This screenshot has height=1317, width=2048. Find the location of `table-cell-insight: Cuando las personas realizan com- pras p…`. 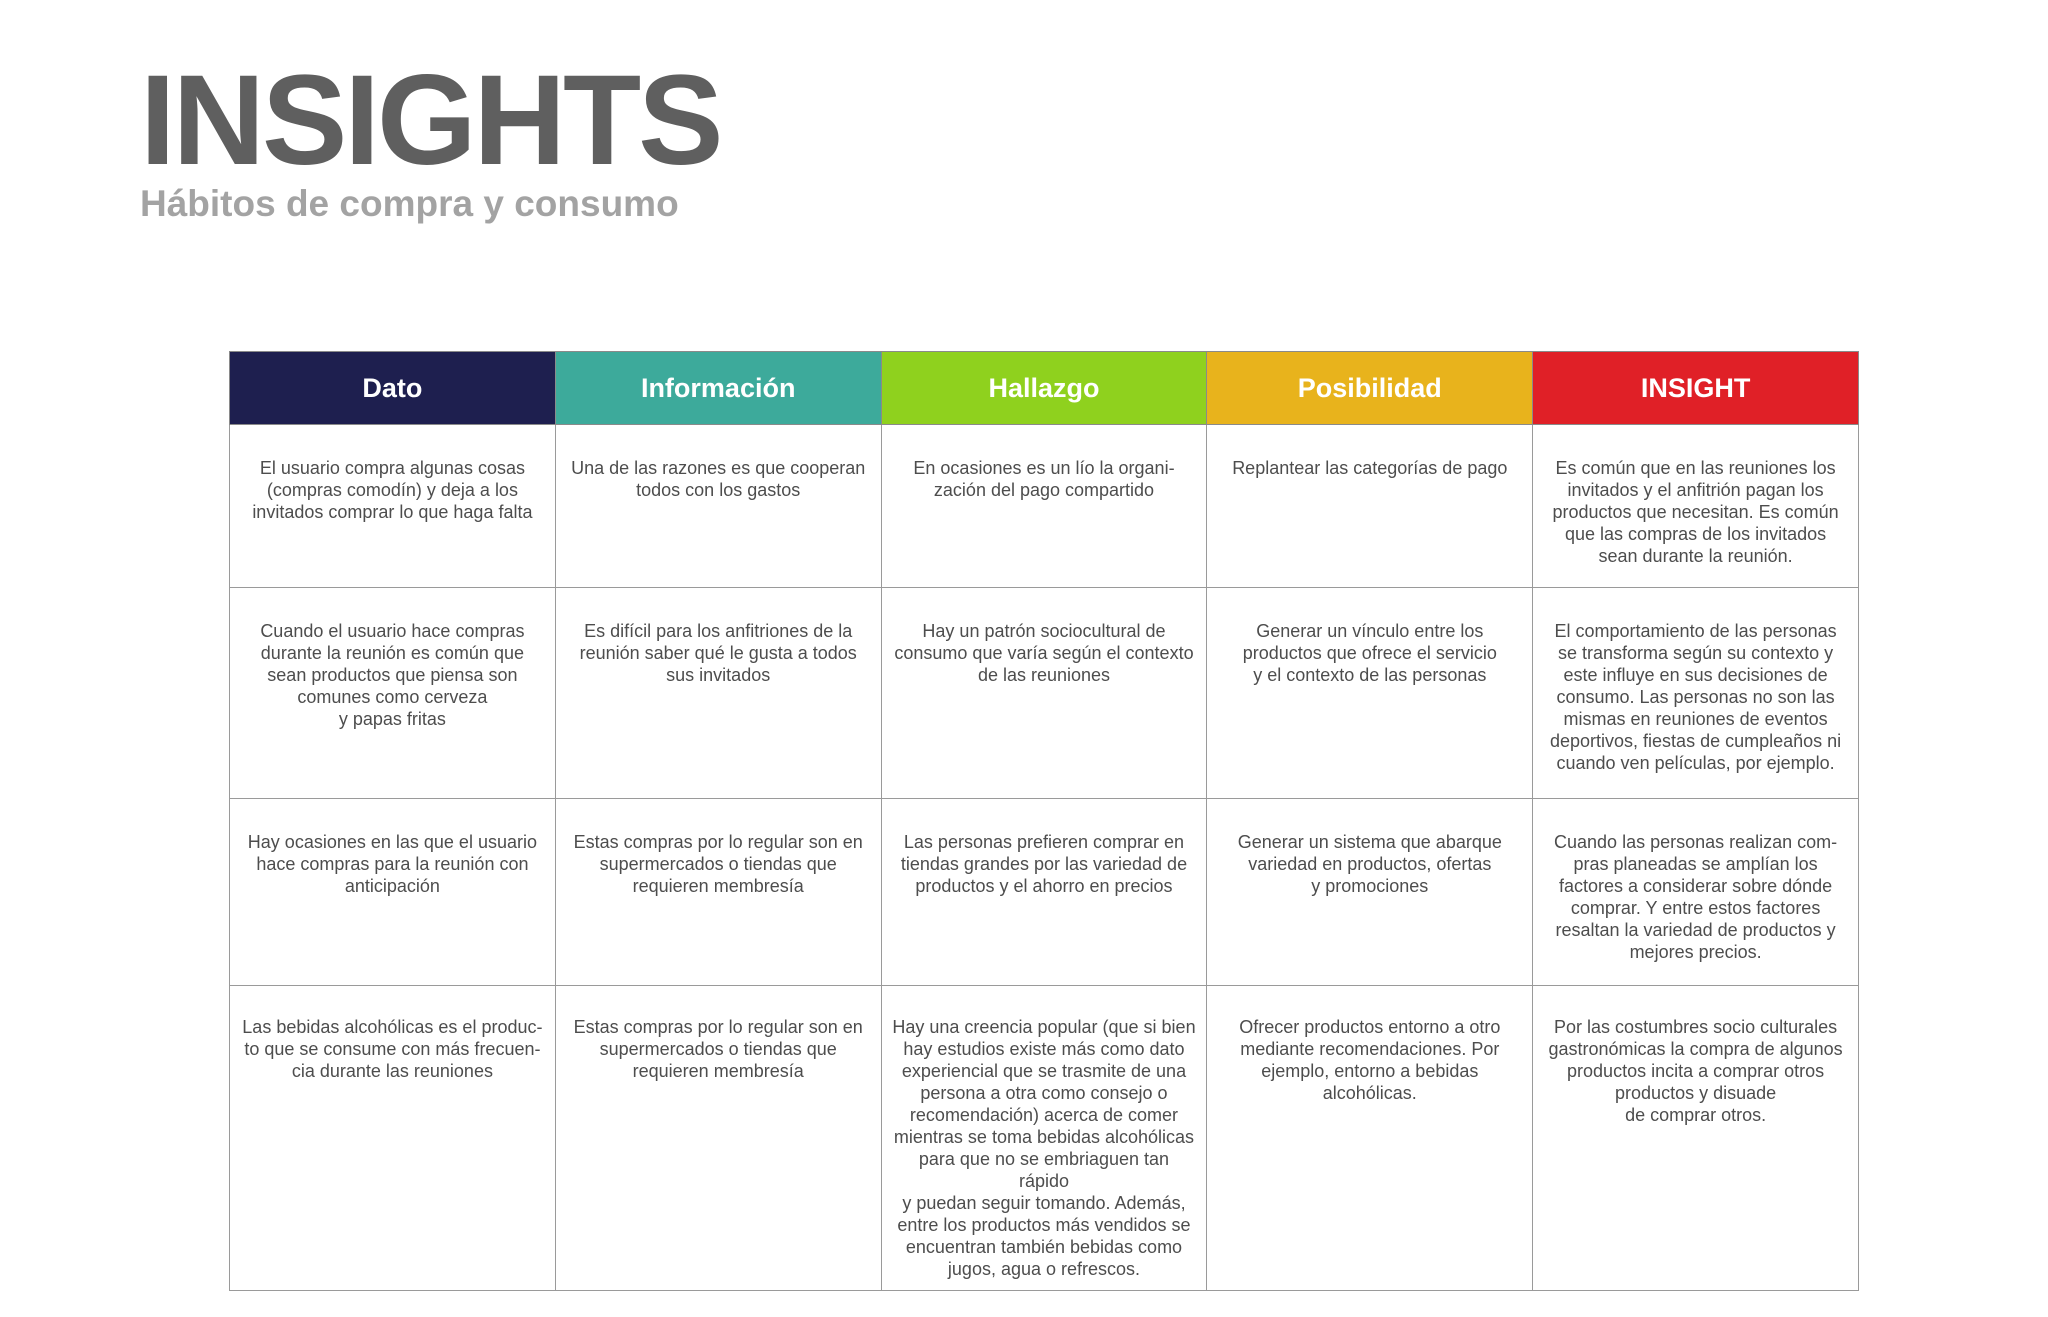

table-cell-insight: Cuando las personas realizan com- pras p… is located at coordinates (1695, 892).